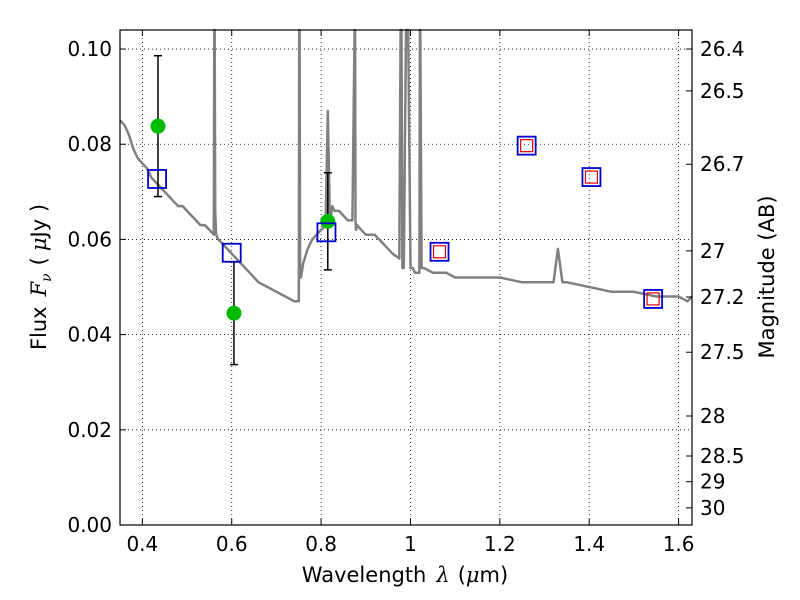  Describe the element at coordinates (767, 276) in the screenshot. I see `y-right-axis-label: Magnitude (AB)` at that location.